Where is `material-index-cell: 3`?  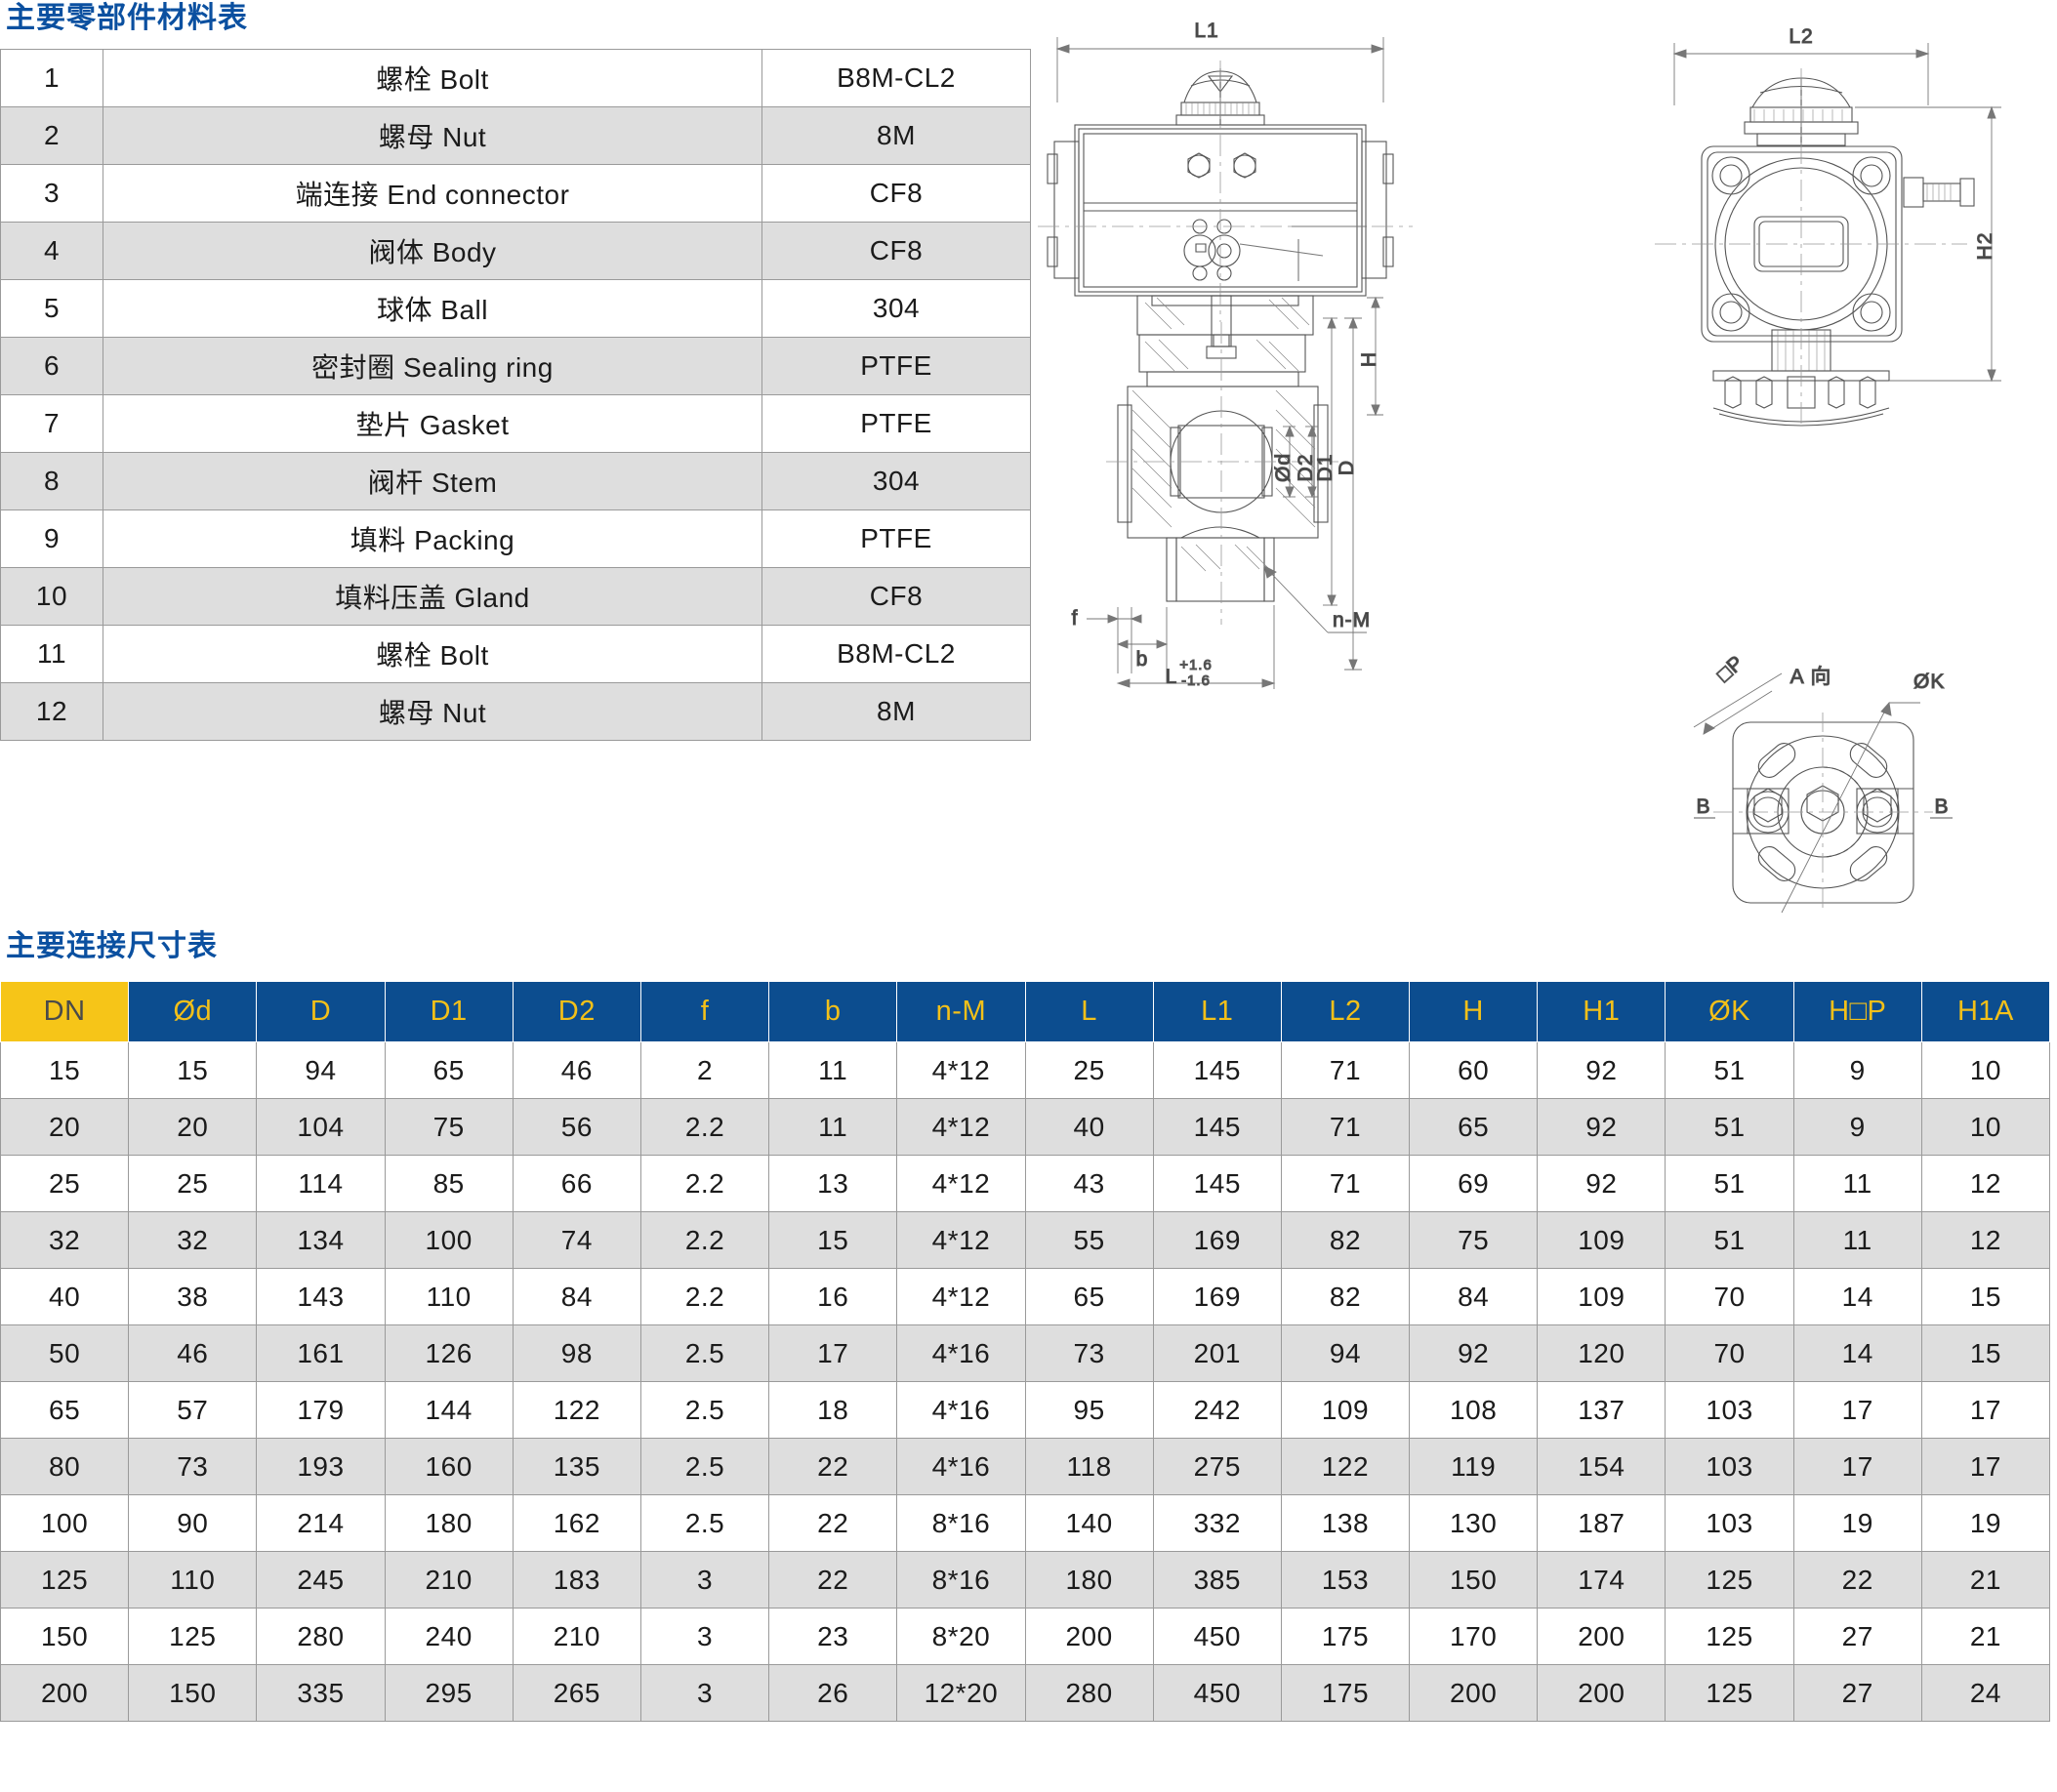
material-index-cell: 3 is located at coordinates (51, 193).